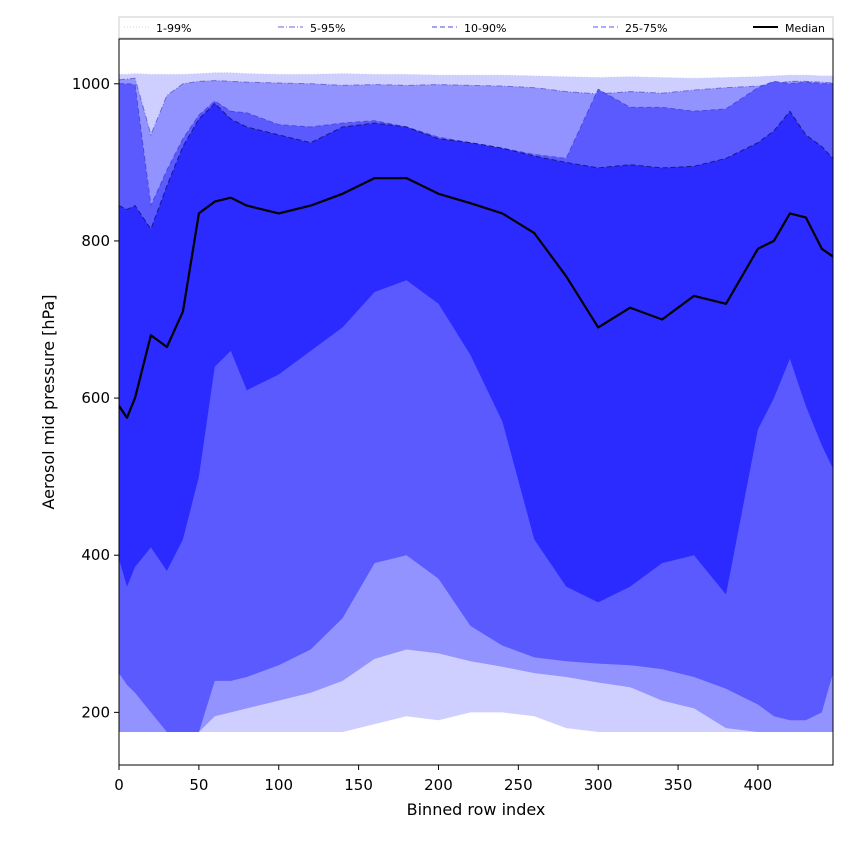 This screenshot has width=850, height=850. I want to click on y-axis-title: Aerosol mid pressure [hPa], so click(48, 401).